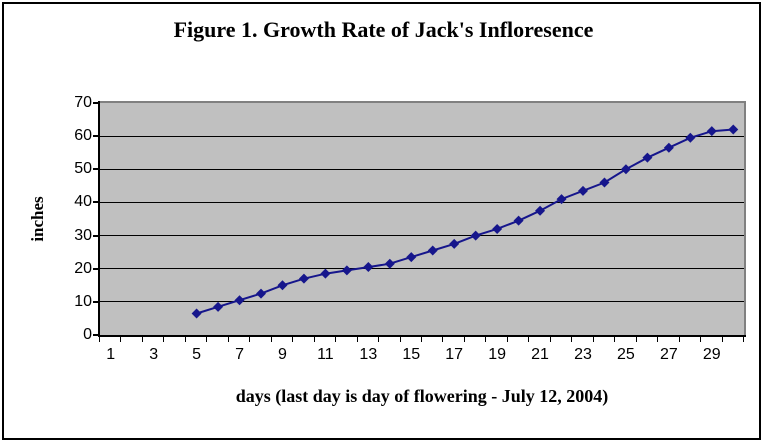 The width and height of the screenshot is (767, 444). I want to click on x-axis-line, so click(422, 336).